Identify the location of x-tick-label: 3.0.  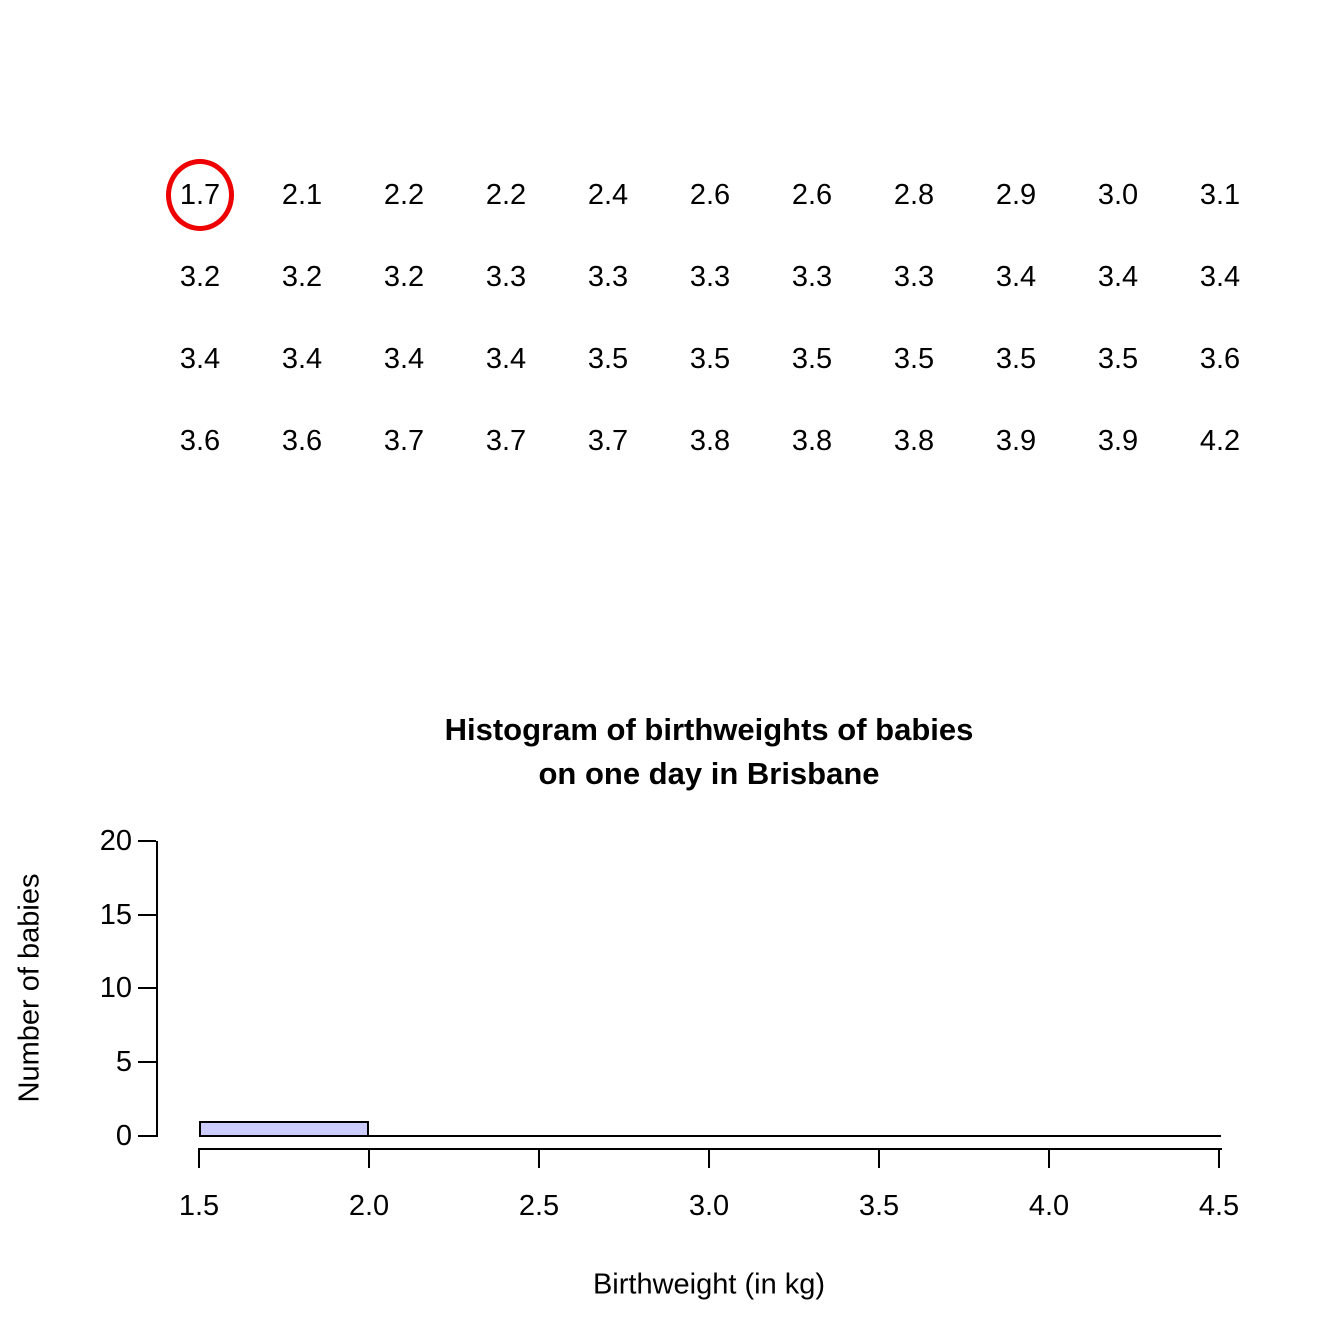
(709, 1206).